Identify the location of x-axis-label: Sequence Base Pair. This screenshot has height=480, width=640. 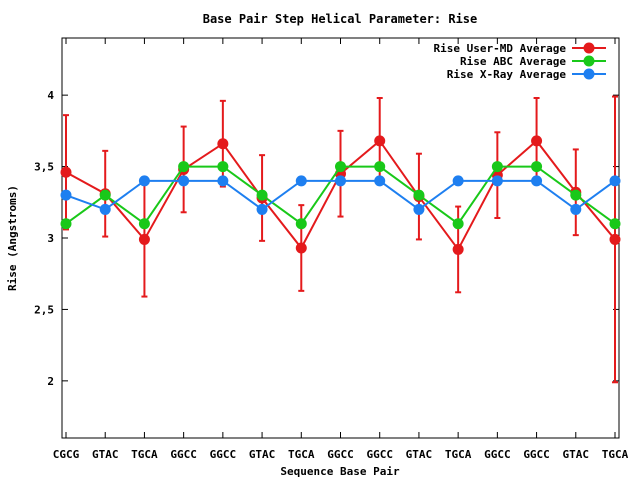
(340, 471).